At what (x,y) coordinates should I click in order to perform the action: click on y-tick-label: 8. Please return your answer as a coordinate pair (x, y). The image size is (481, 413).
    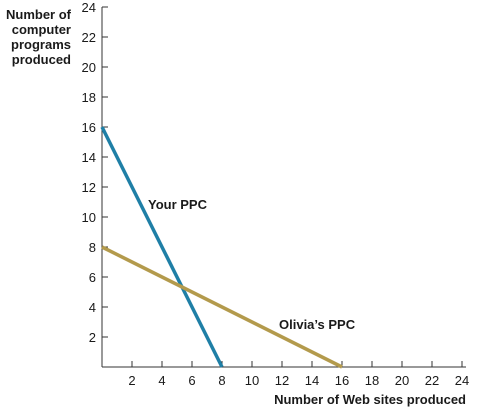
    Looking at the image, I should click on (92, 247).